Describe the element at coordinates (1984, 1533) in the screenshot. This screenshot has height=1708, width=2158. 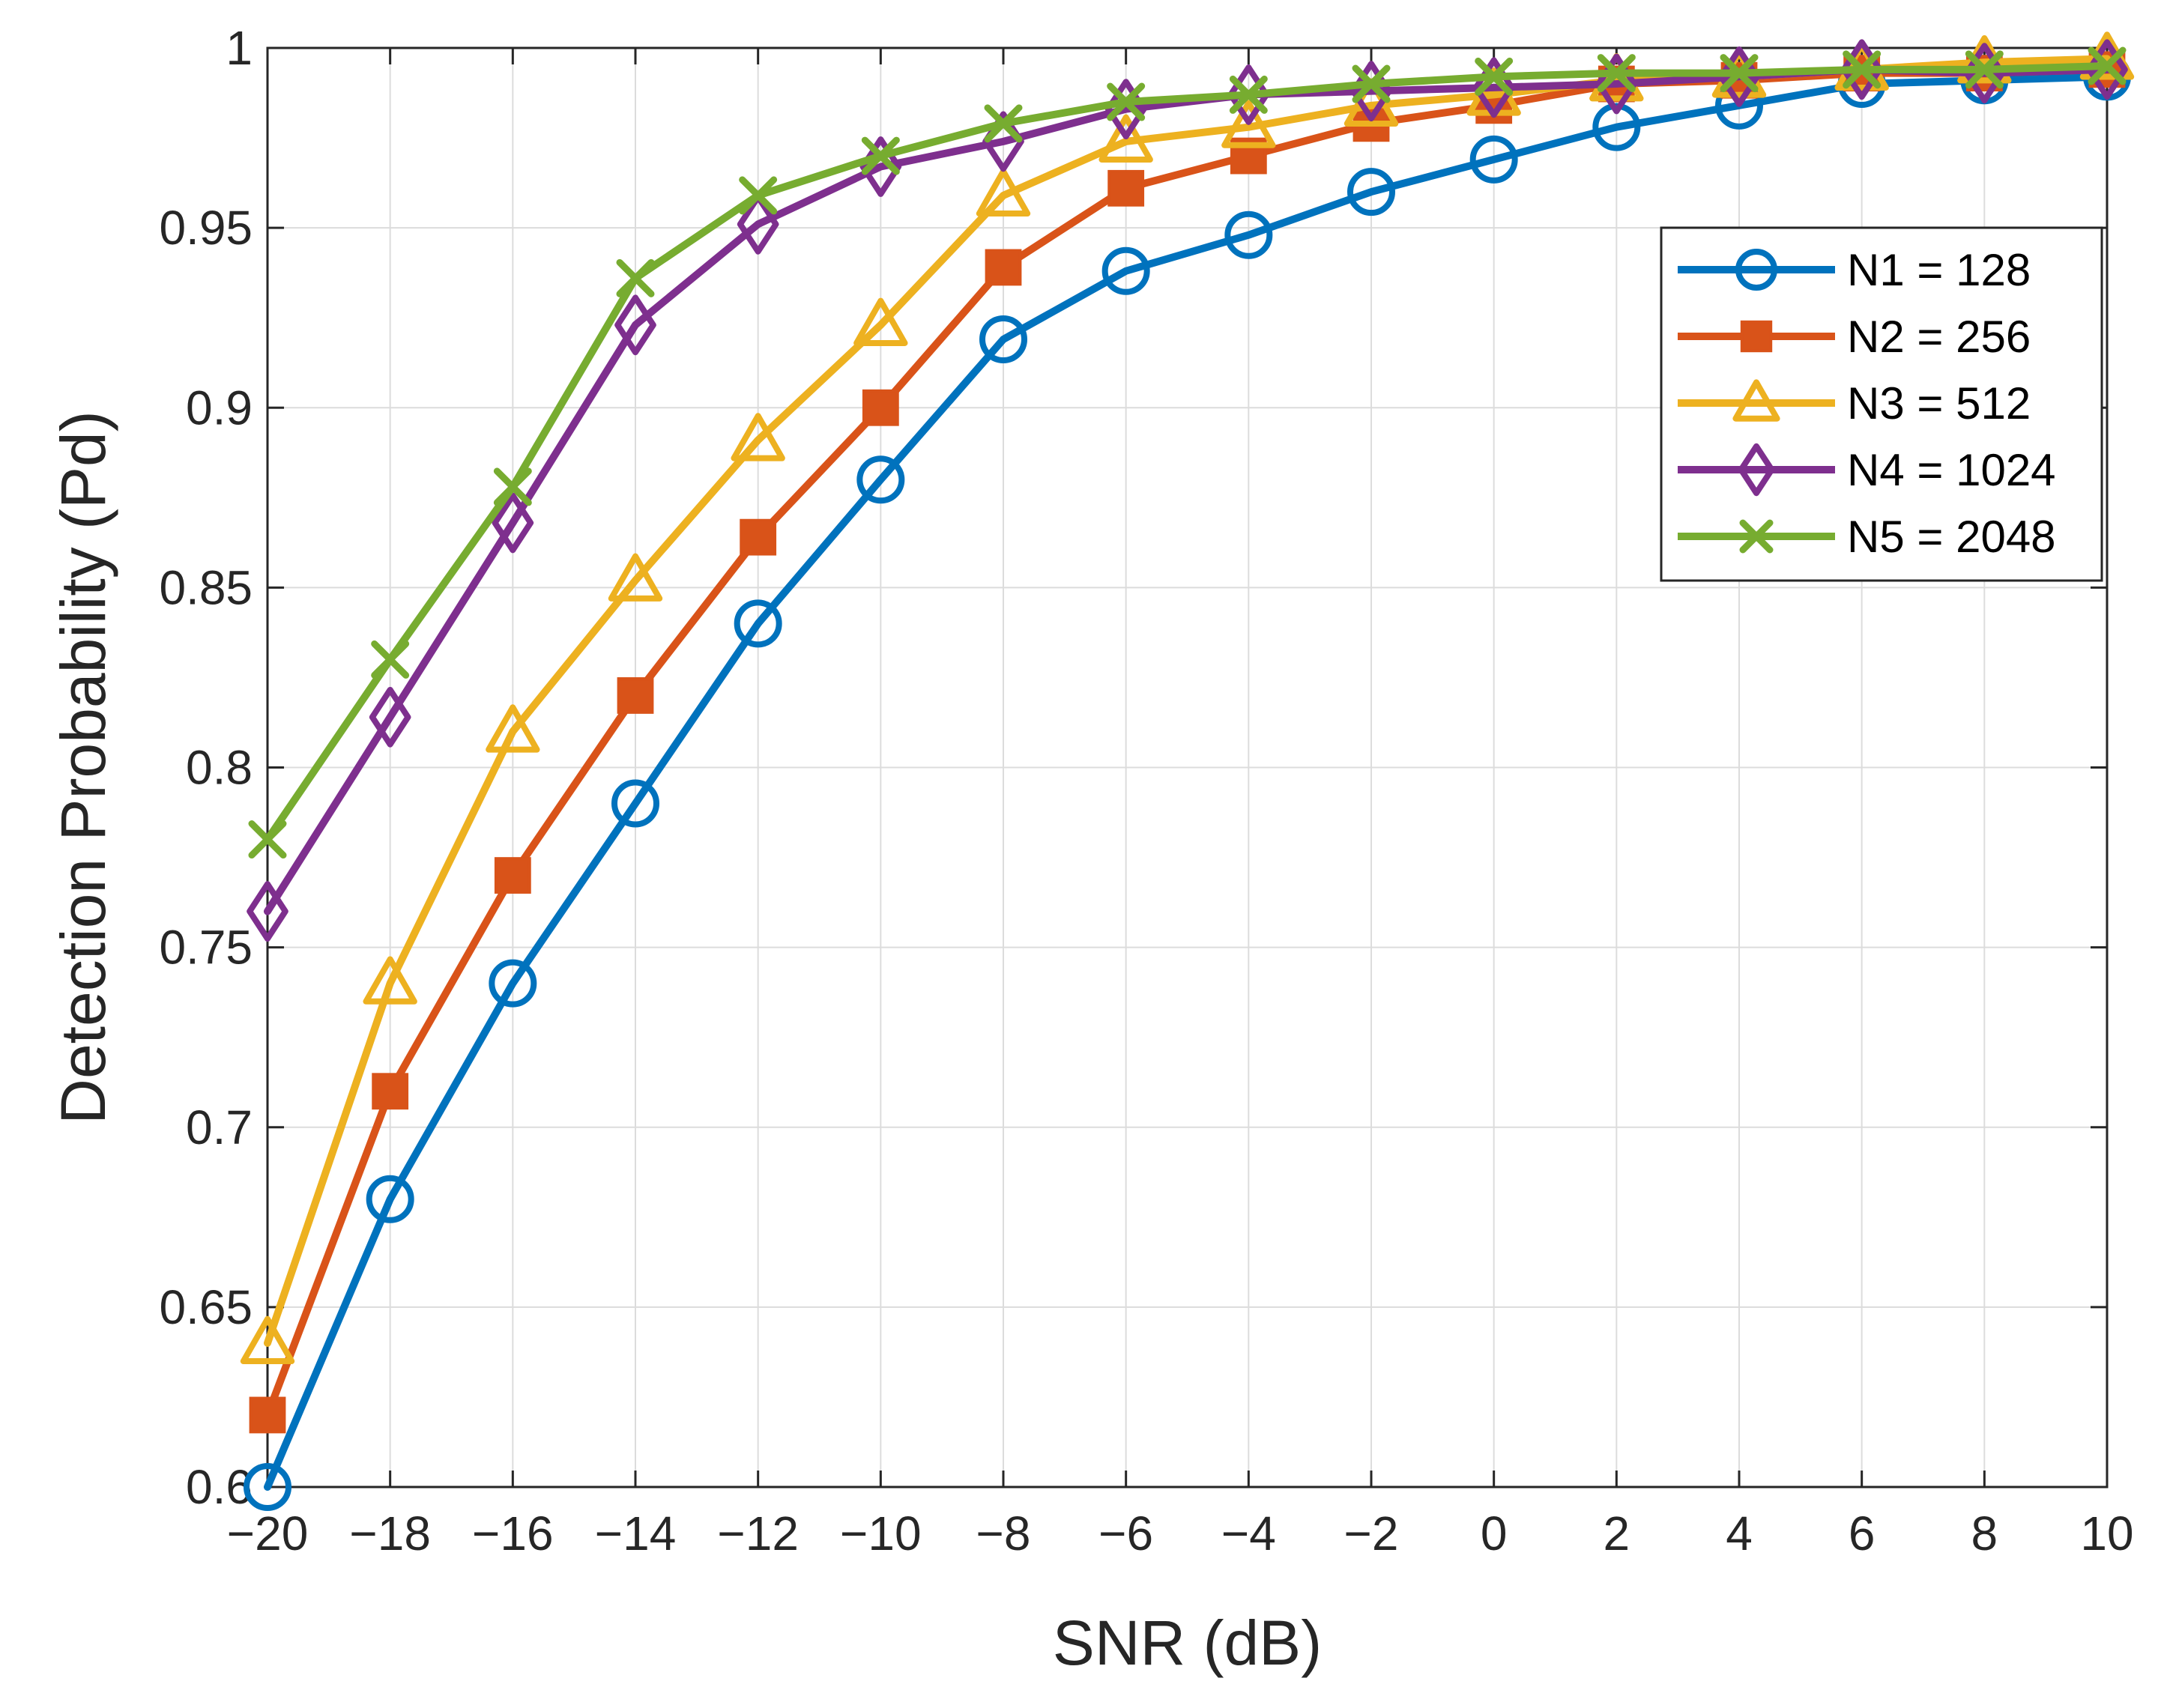
I see `x-tick-label: 8` at that location.